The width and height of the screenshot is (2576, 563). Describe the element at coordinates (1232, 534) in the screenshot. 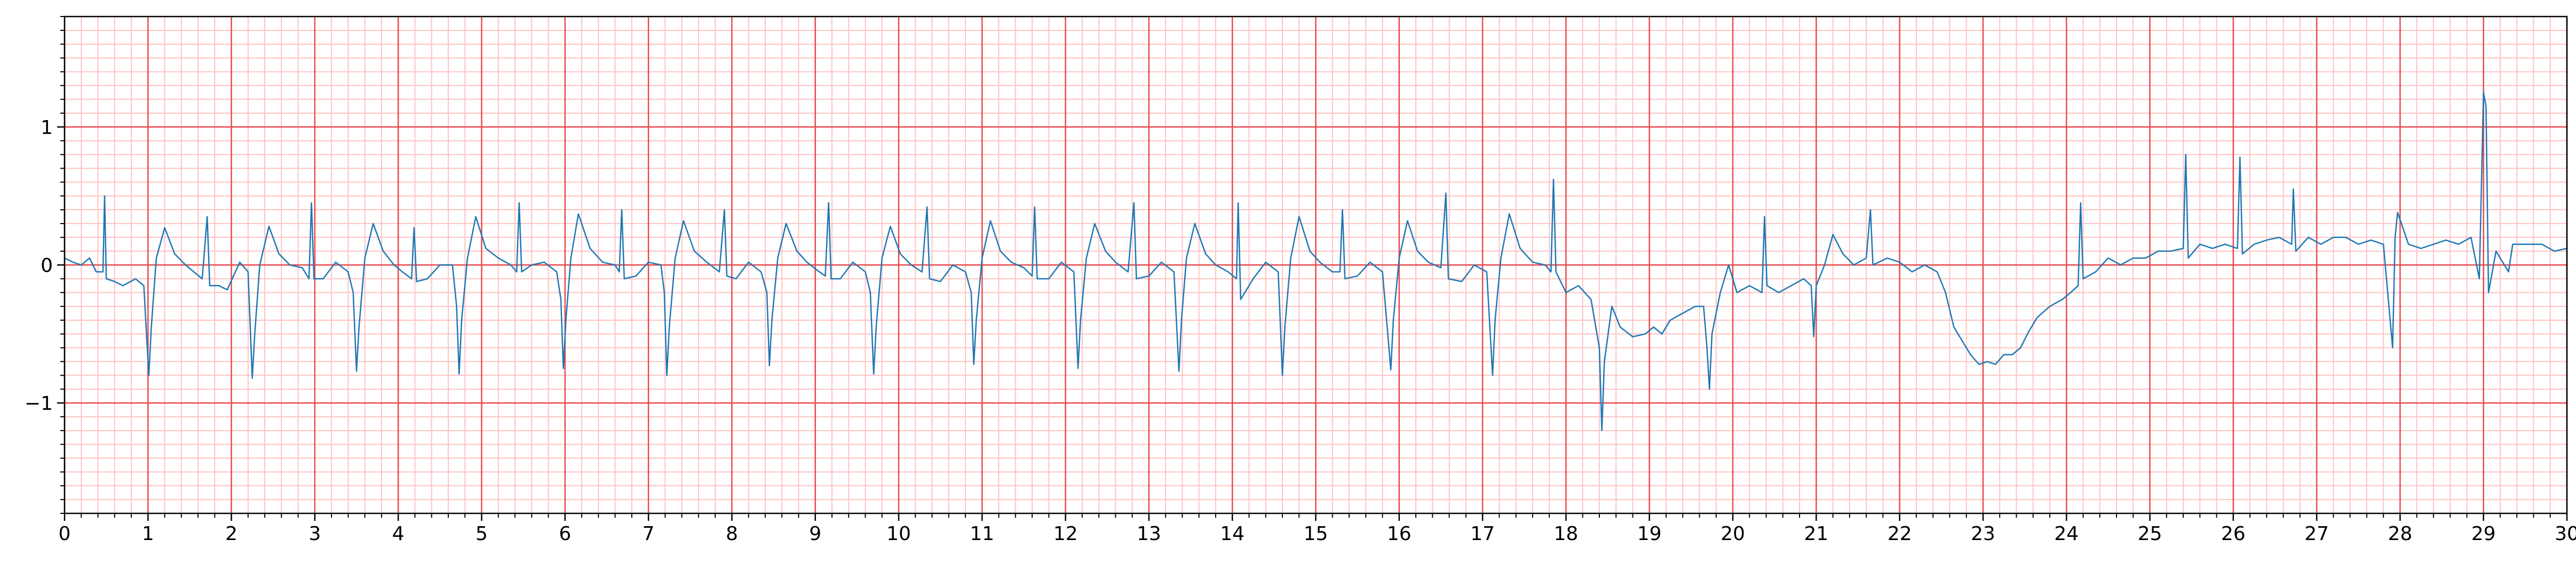

I see `x-tick-label: 14` at that location.